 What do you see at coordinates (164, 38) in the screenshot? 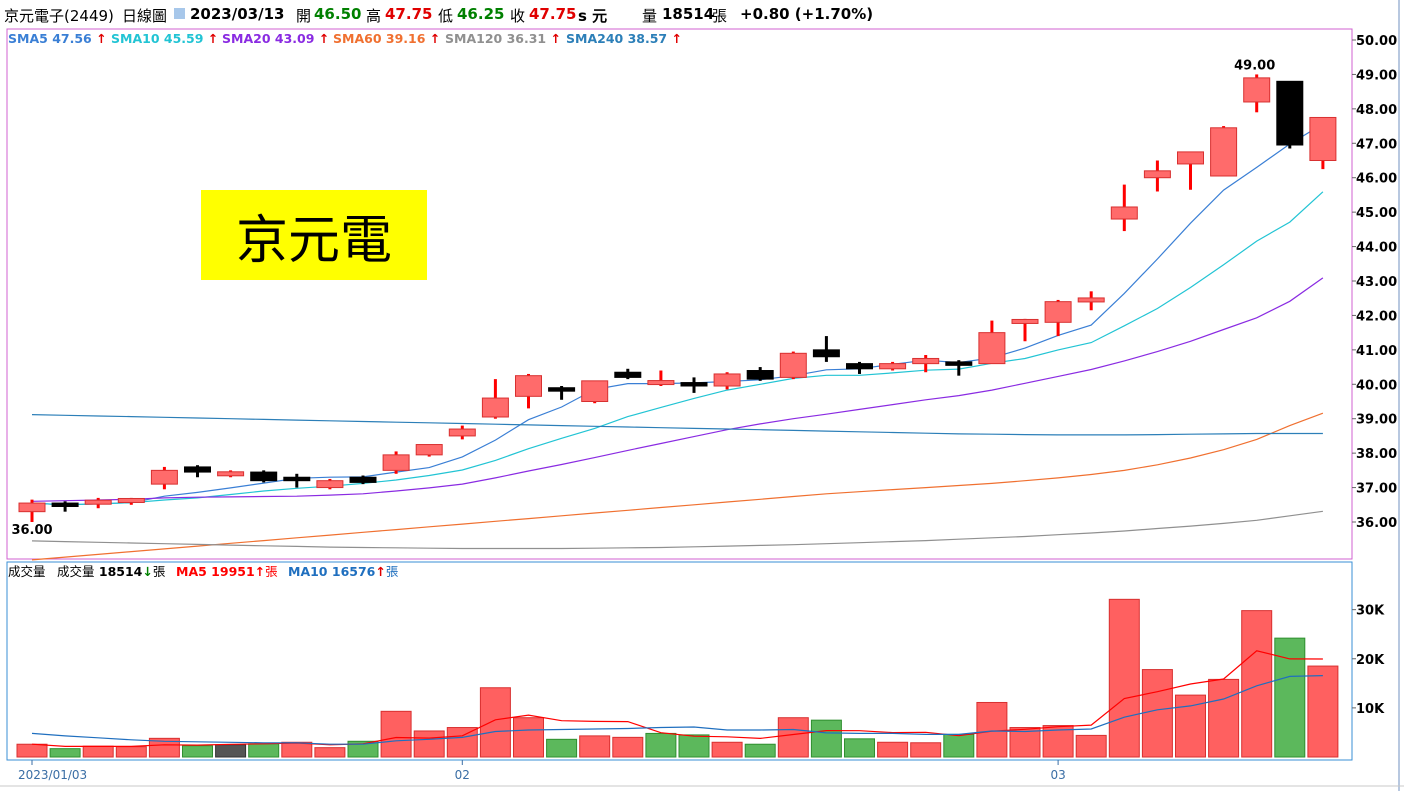
I see `sma10-legend: SMA10 45.59 ↑` at bounding box center [164, 38].